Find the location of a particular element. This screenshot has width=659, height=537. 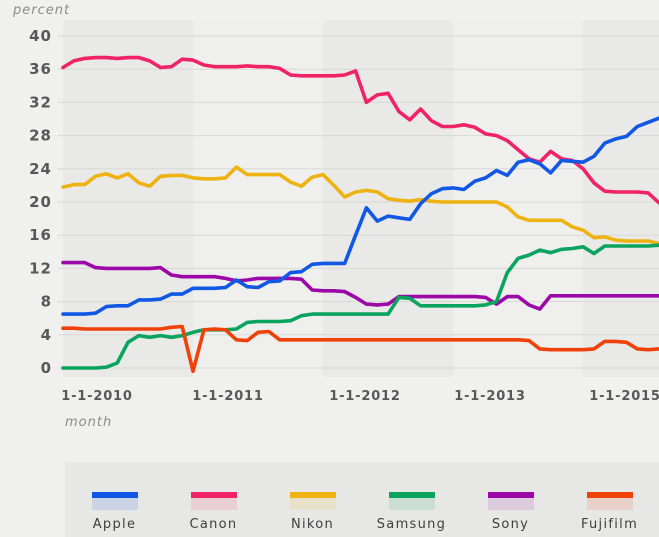

x-axis-title: month is located at coordinates (89, 422).